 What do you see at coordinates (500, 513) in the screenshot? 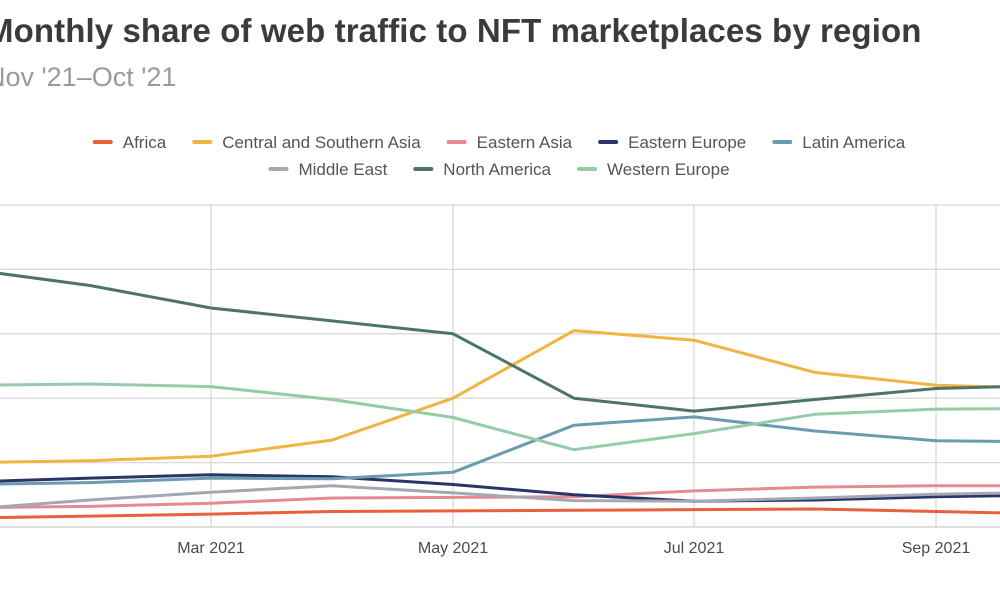
I see `series-line-africa` at bounding box center [500, 513].